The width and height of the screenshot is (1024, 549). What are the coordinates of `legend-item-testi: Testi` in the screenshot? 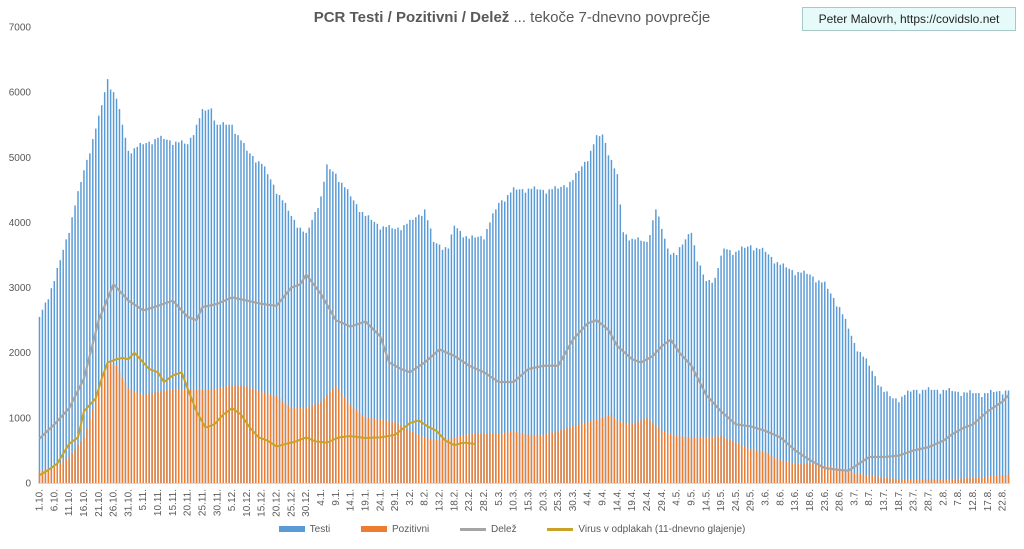 It's located at (304, 529).